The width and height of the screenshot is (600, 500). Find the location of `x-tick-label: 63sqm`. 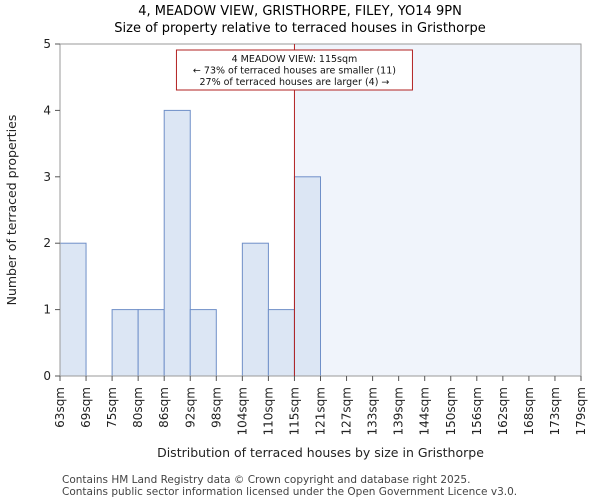

x-tick-label: 63sqm is located at coordinates (60, 407).